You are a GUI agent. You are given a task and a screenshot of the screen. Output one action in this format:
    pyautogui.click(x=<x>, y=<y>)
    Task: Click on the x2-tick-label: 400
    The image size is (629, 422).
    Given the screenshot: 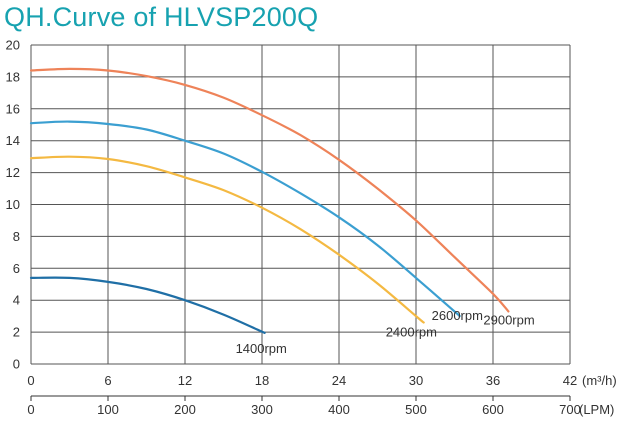 What is the action you would take?
    pyautogui.click(x=339, y=409)
    